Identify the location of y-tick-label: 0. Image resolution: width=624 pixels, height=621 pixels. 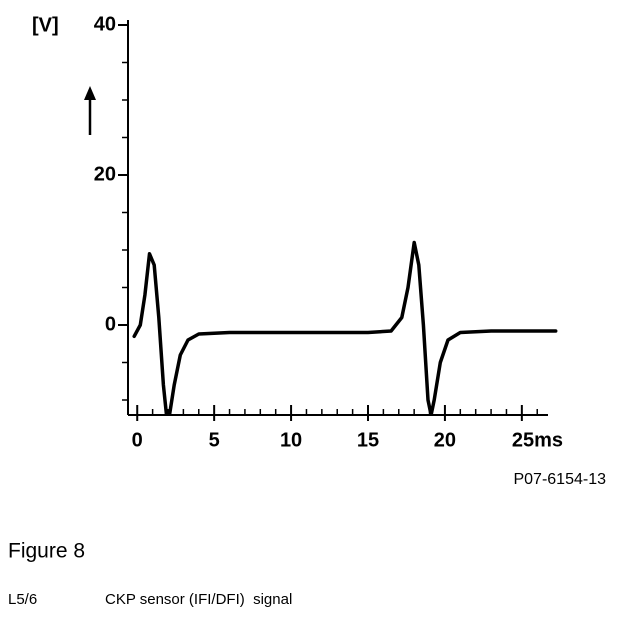
(110, 324).